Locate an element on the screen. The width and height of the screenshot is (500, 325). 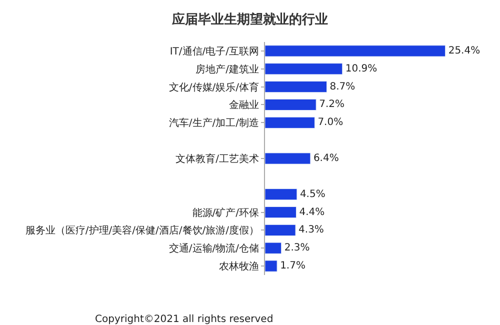
data-label: 4.3% is located at coordinates (311, 230).